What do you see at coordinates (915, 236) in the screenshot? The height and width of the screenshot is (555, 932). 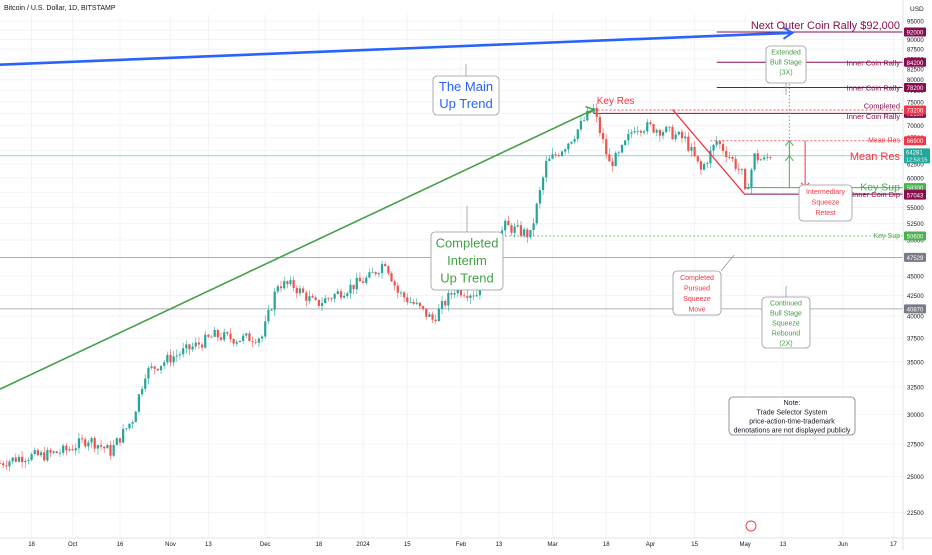 I see `price-badge-50600: 50600` at bounding box center [915, 236].